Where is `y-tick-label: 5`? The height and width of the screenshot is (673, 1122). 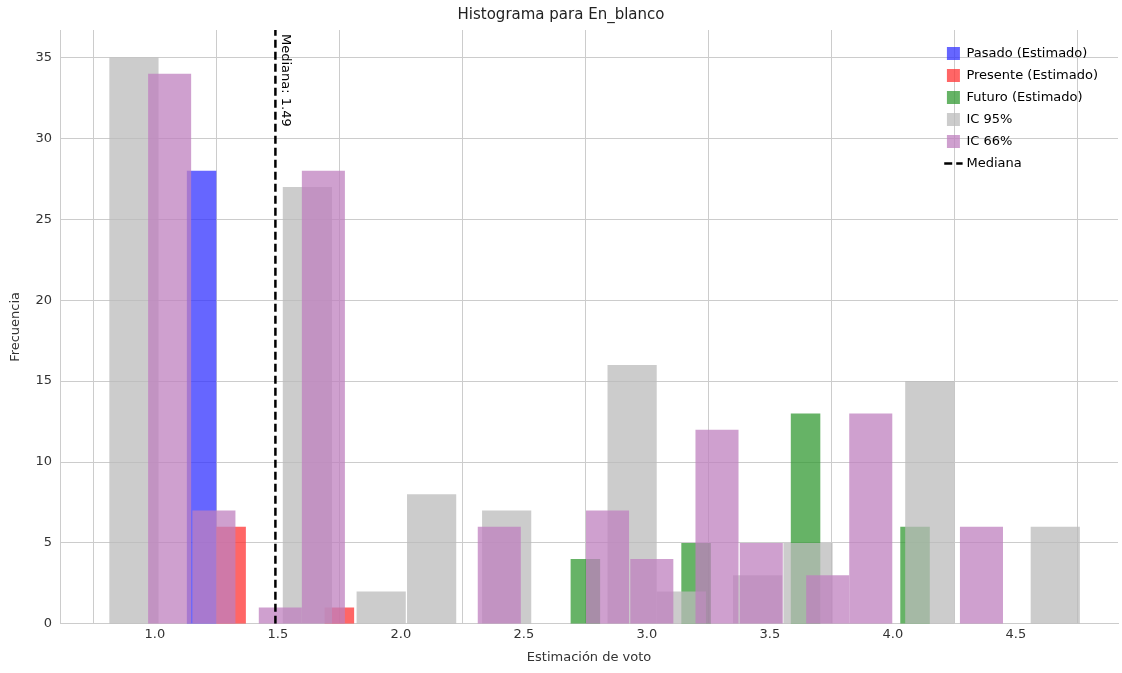 y-tick-label: 5 is located at coordinates (48, 542).